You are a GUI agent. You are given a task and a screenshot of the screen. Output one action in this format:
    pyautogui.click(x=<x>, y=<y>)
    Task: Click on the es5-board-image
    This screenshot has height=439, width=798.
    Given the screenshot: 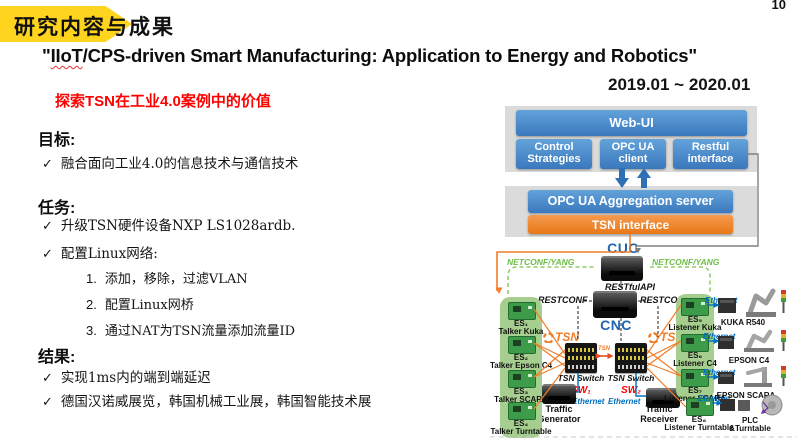 What is the action you would take?
    pyautogui.click(x=695, y=307)
    